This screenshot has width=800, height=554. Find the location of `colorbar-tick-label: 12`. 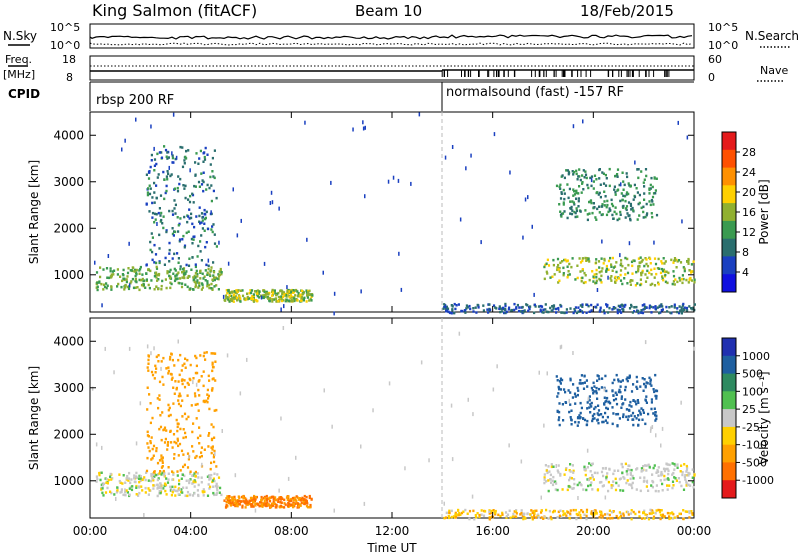

colorbar-tick-label: 12 is located at coordinates (749, 232).